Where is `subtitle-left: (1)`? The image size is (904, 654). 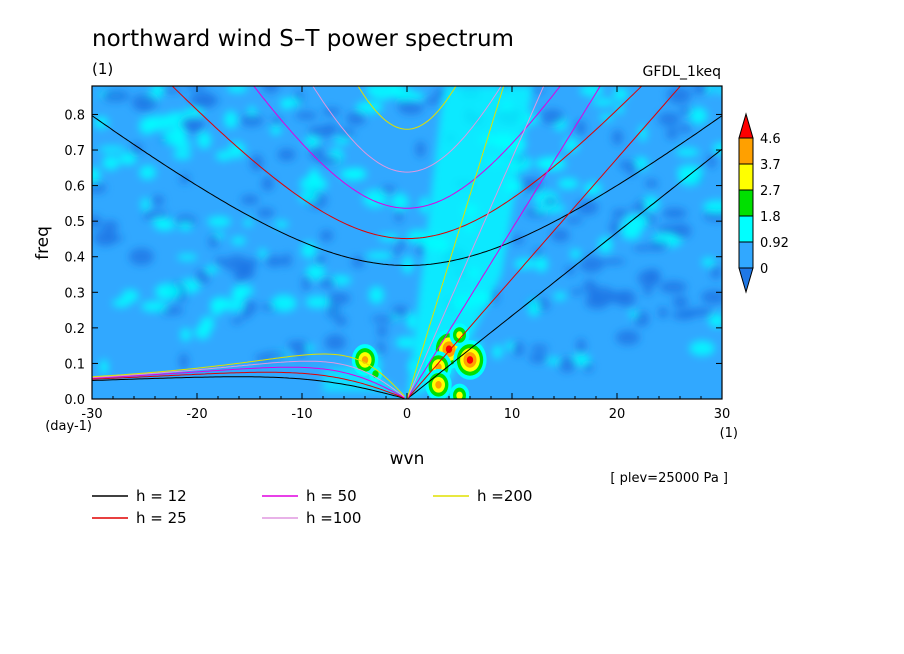 subtitle-left: (1) is located at coordinates (102, 69).